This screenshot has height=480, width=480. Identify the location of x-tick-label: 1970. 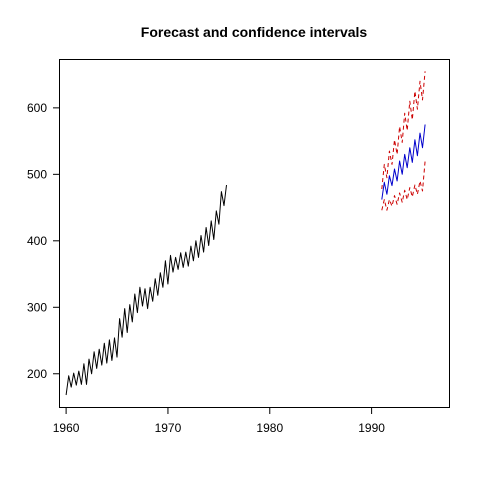
(168, 428).